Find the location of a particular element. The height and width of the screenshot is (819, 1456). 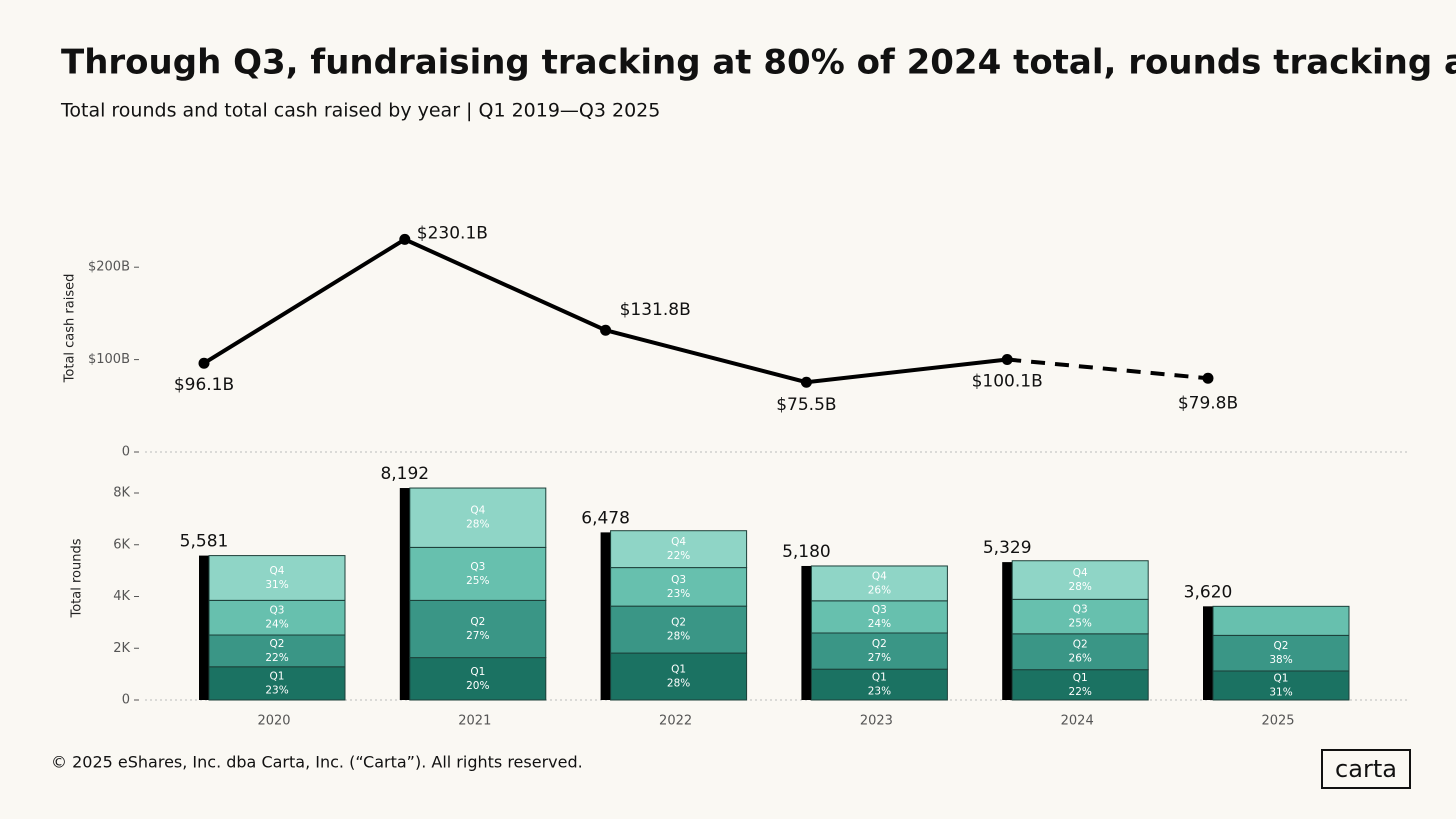

segment-label: 24% is located at coordinates (879, 624).